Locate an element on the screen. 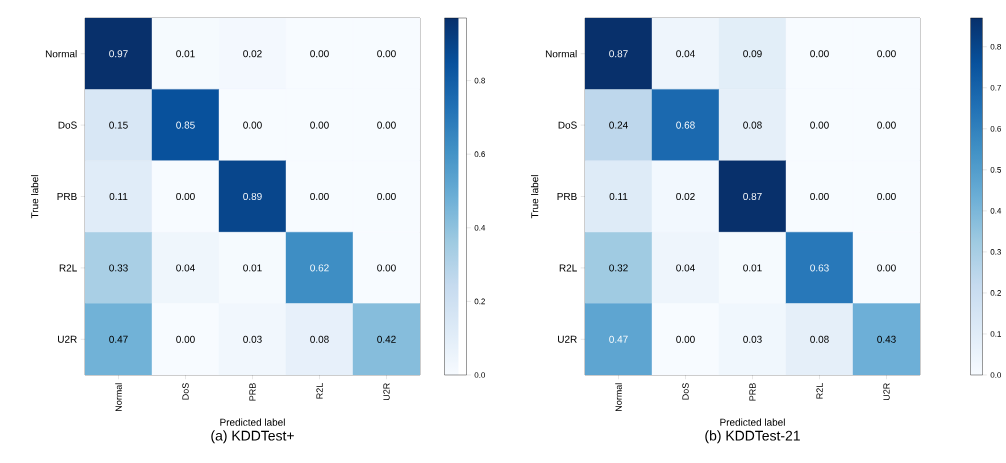  data-label: 0.97 is located at coordinates (118, 54).